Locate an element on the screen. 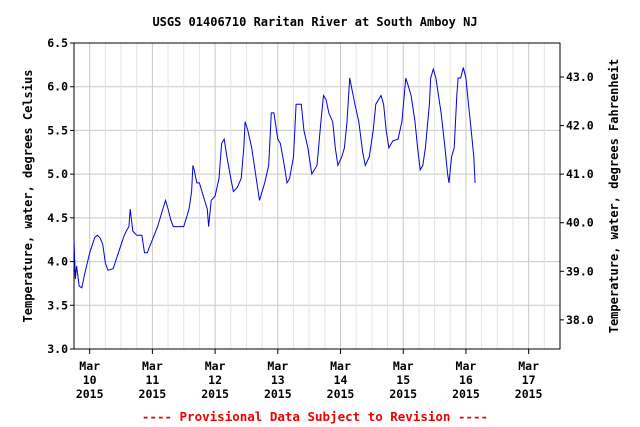  x-tick-label: 15 is located at coordinates (403, 380).